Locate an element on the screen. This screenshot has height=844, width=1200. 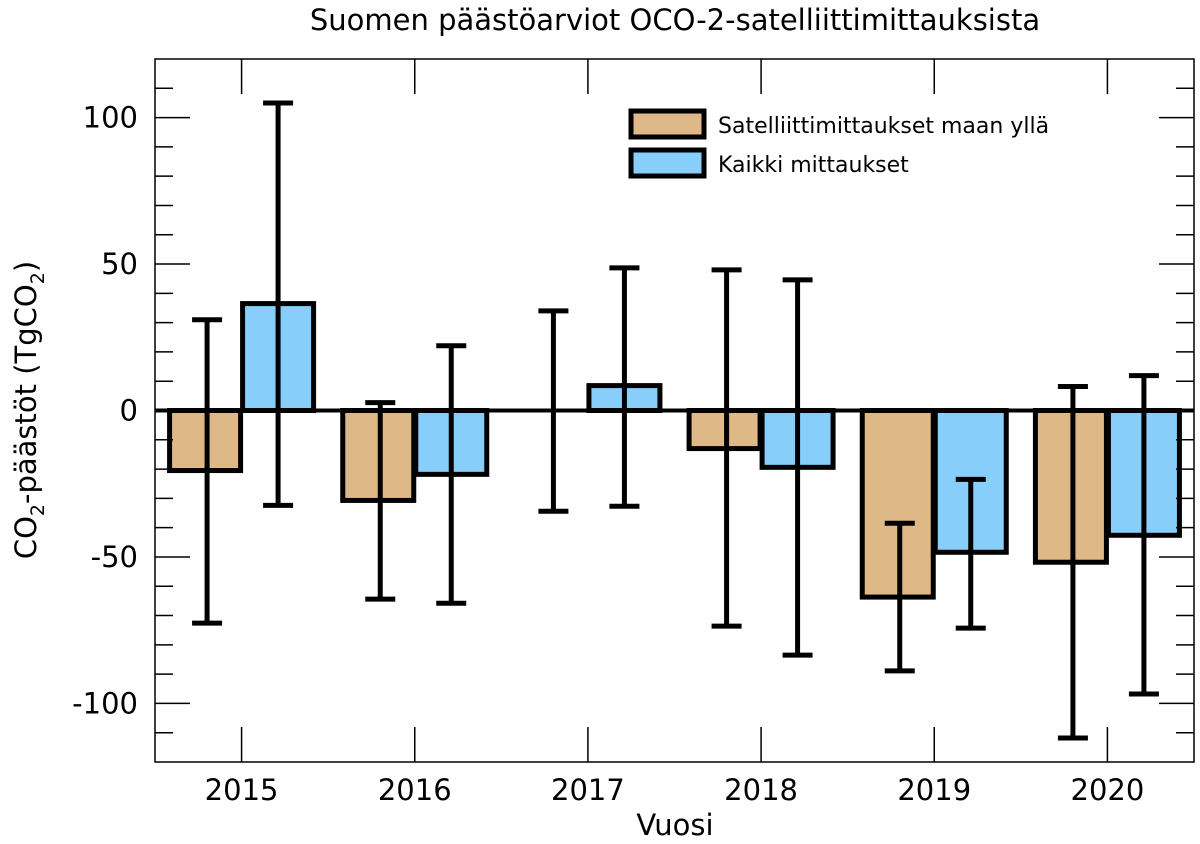
x-tick-label: 2016 is located at coordinates (415, 790).